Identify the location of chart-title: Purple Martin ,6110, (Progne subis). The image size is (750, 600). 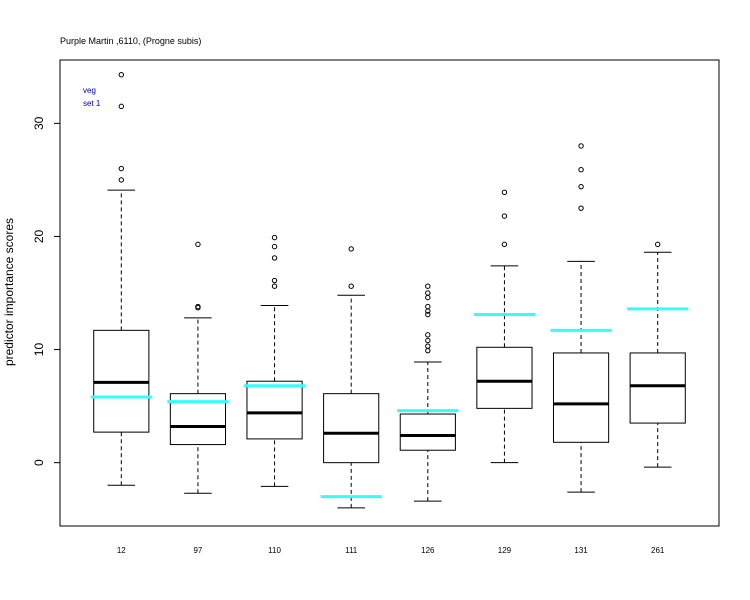
(130, 41).